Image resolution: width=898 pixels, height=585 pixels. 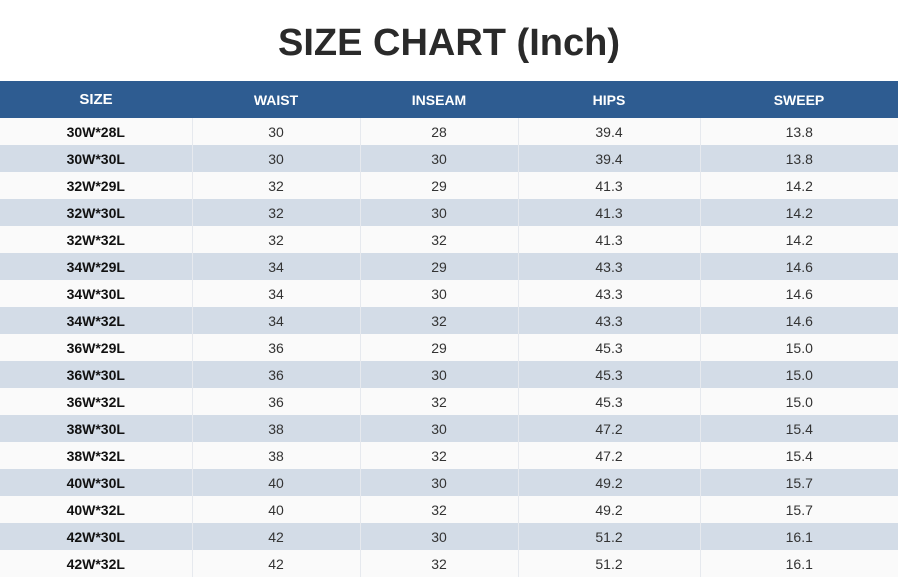 I want to click on cell-size: 36W*32L, so click(x=96, y=401).